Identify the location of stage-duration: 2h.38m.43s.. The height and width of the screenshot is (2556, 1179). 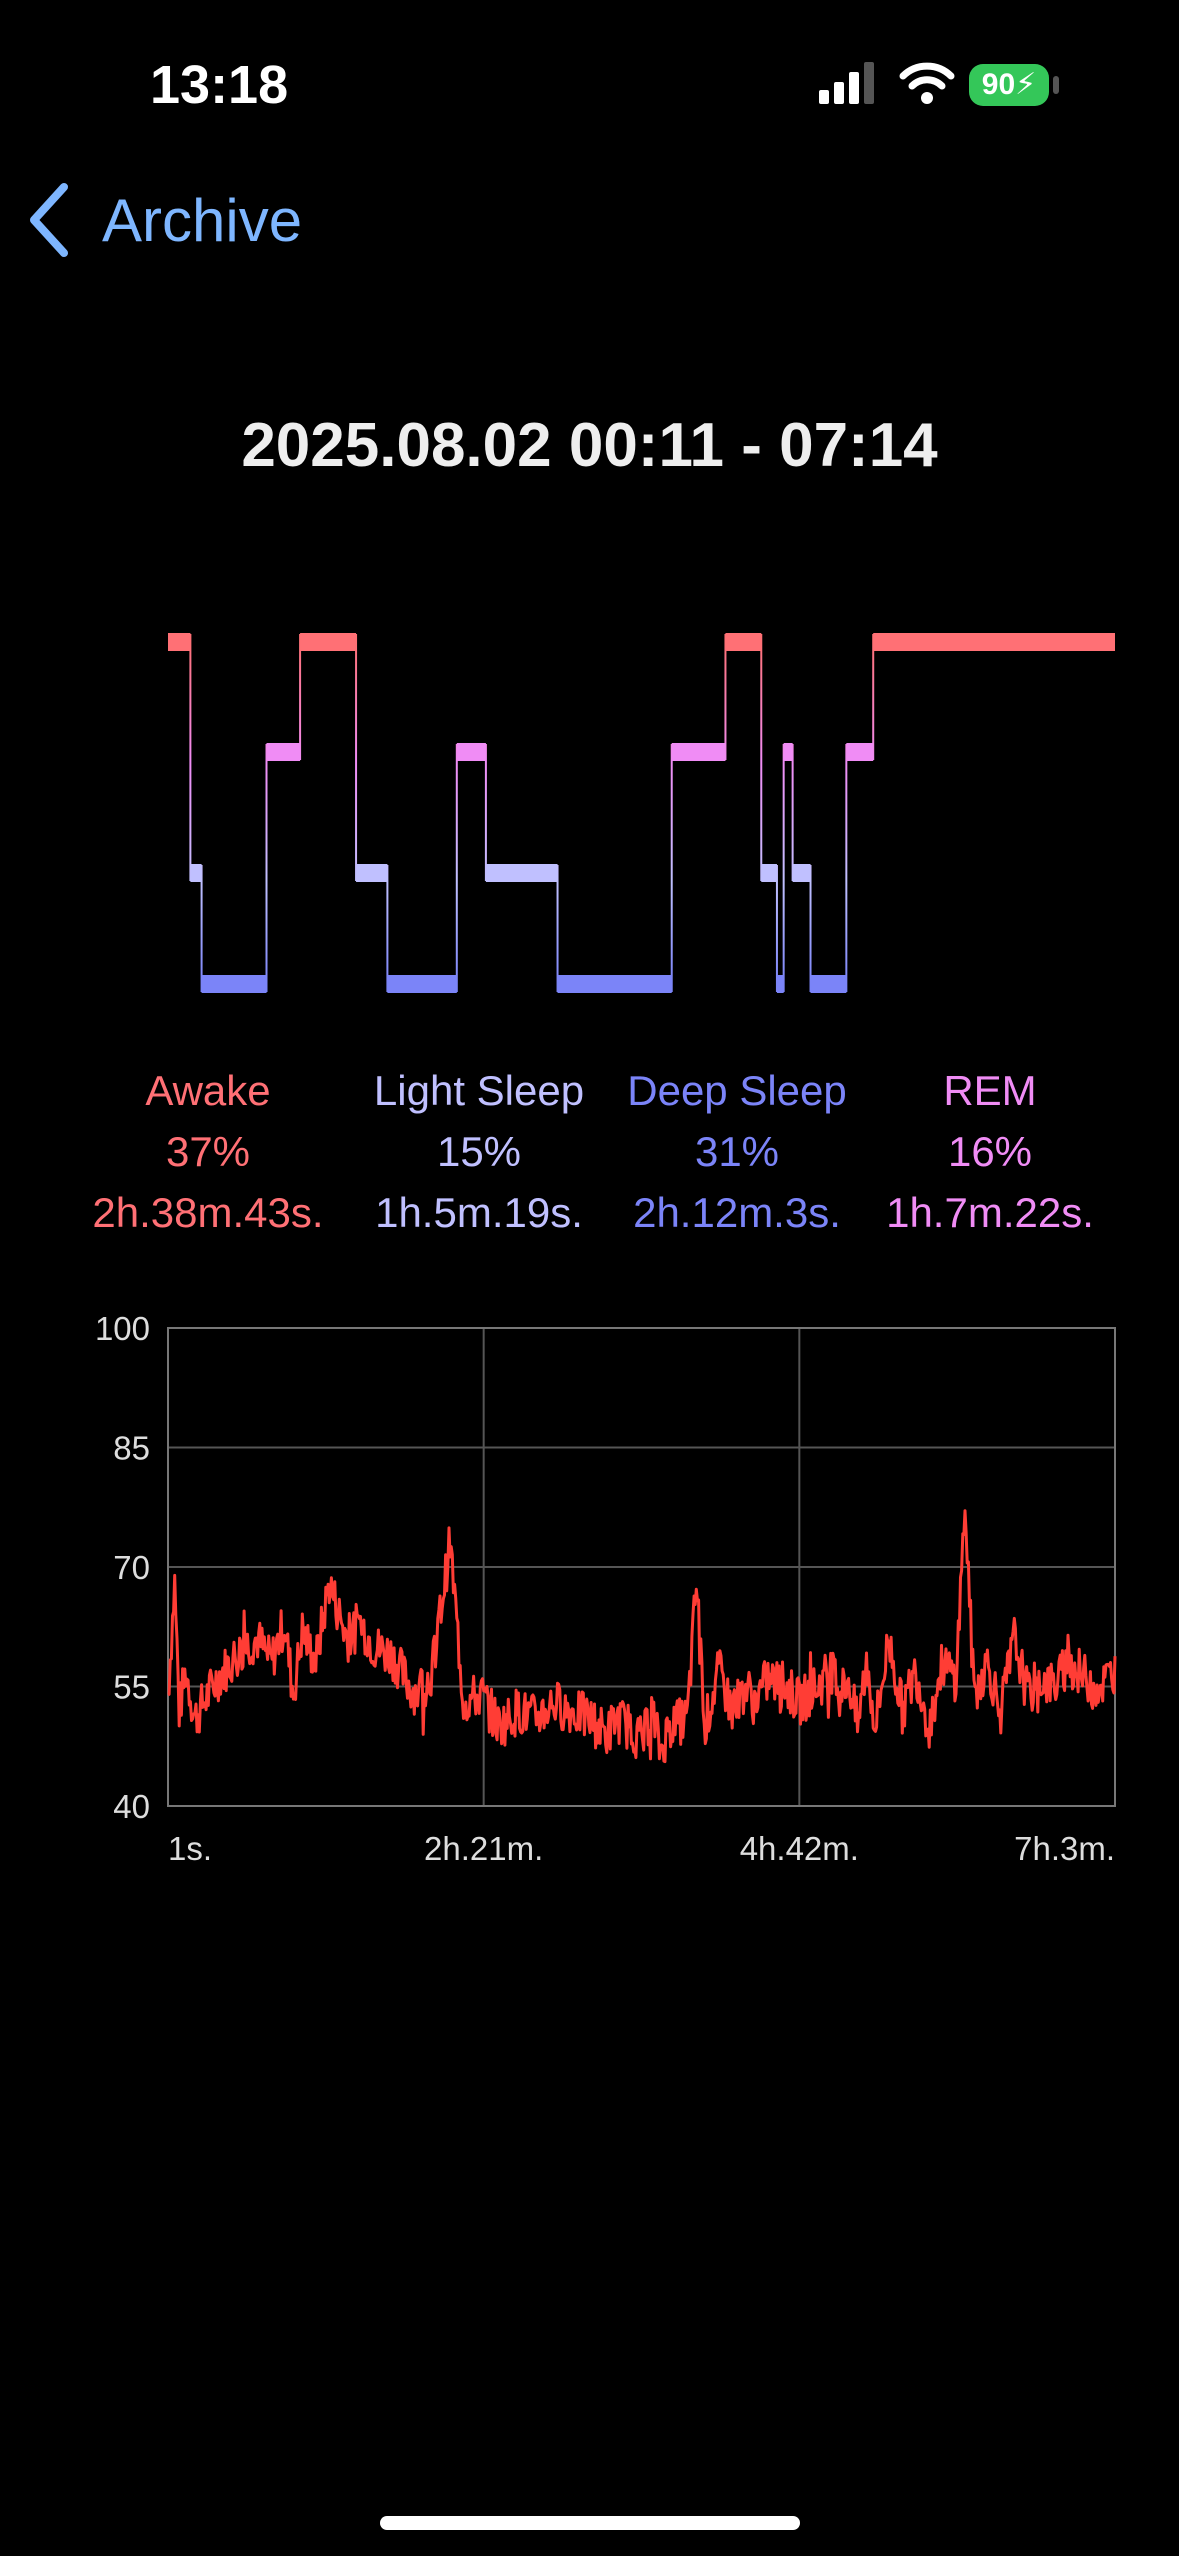
(208, 1212).